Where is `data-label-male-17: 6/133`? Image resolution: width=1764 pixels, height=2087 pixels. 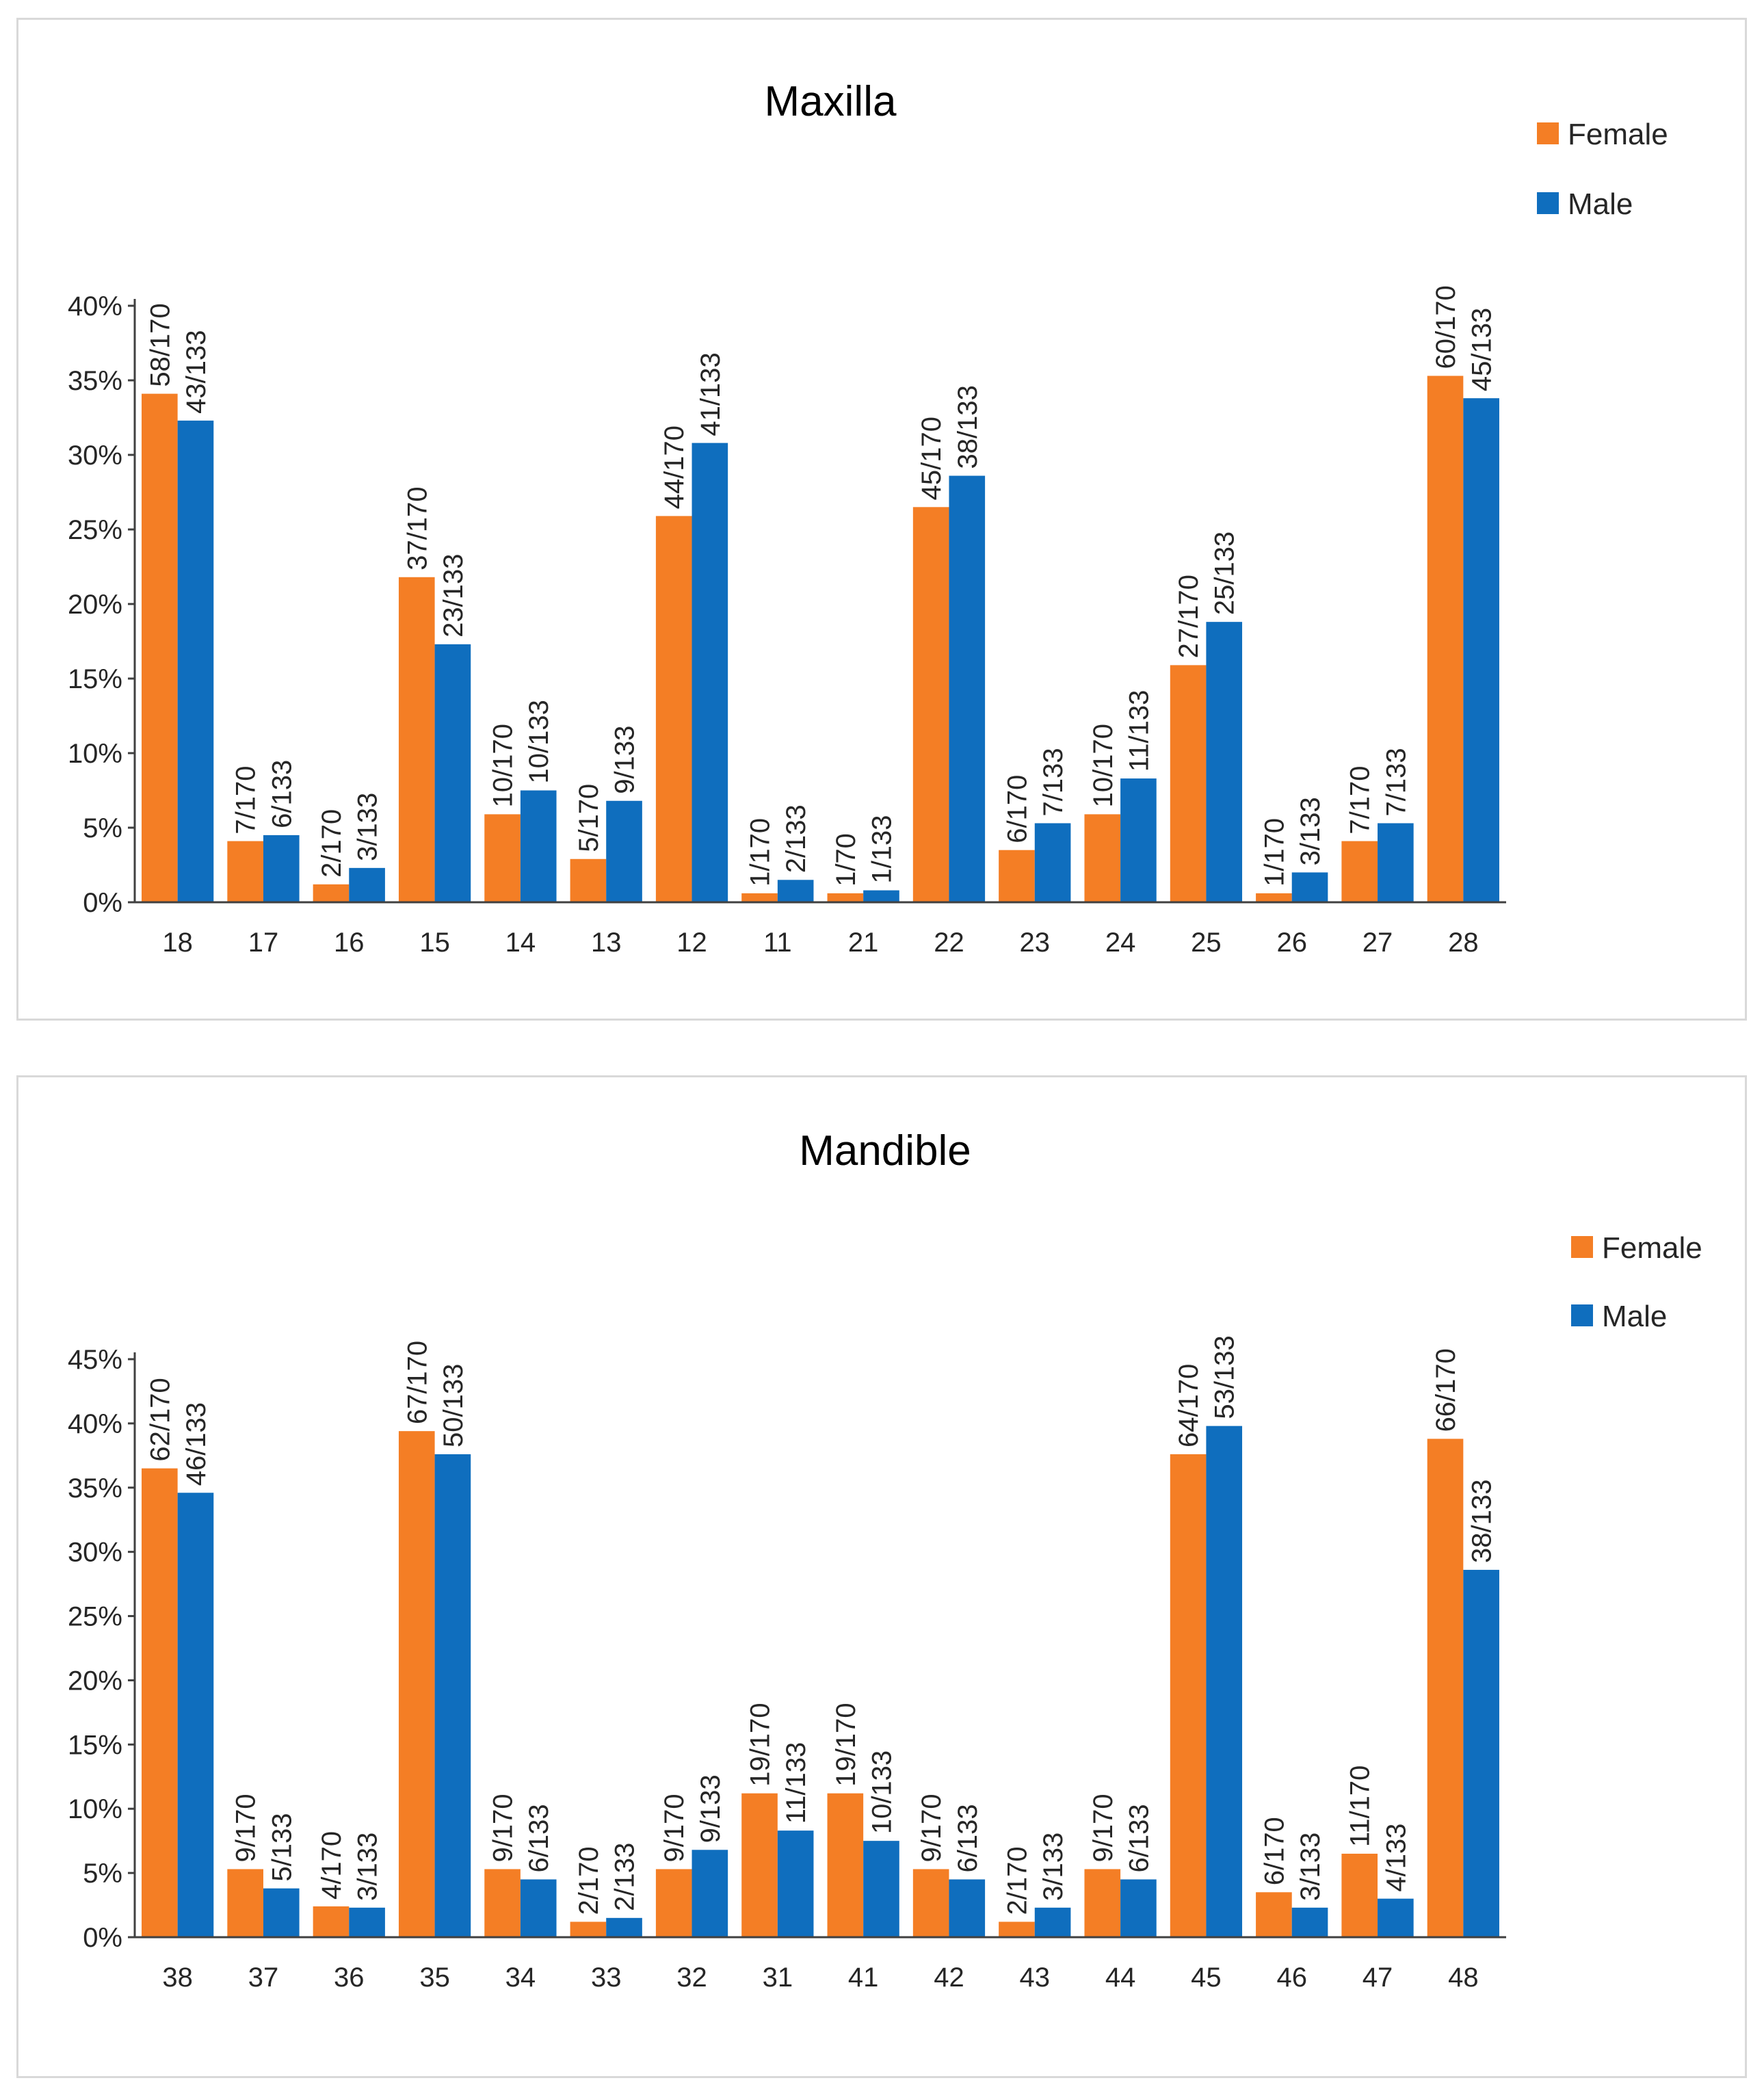
data-label-male-17: 6/133 is located at coordinates (282, 794).